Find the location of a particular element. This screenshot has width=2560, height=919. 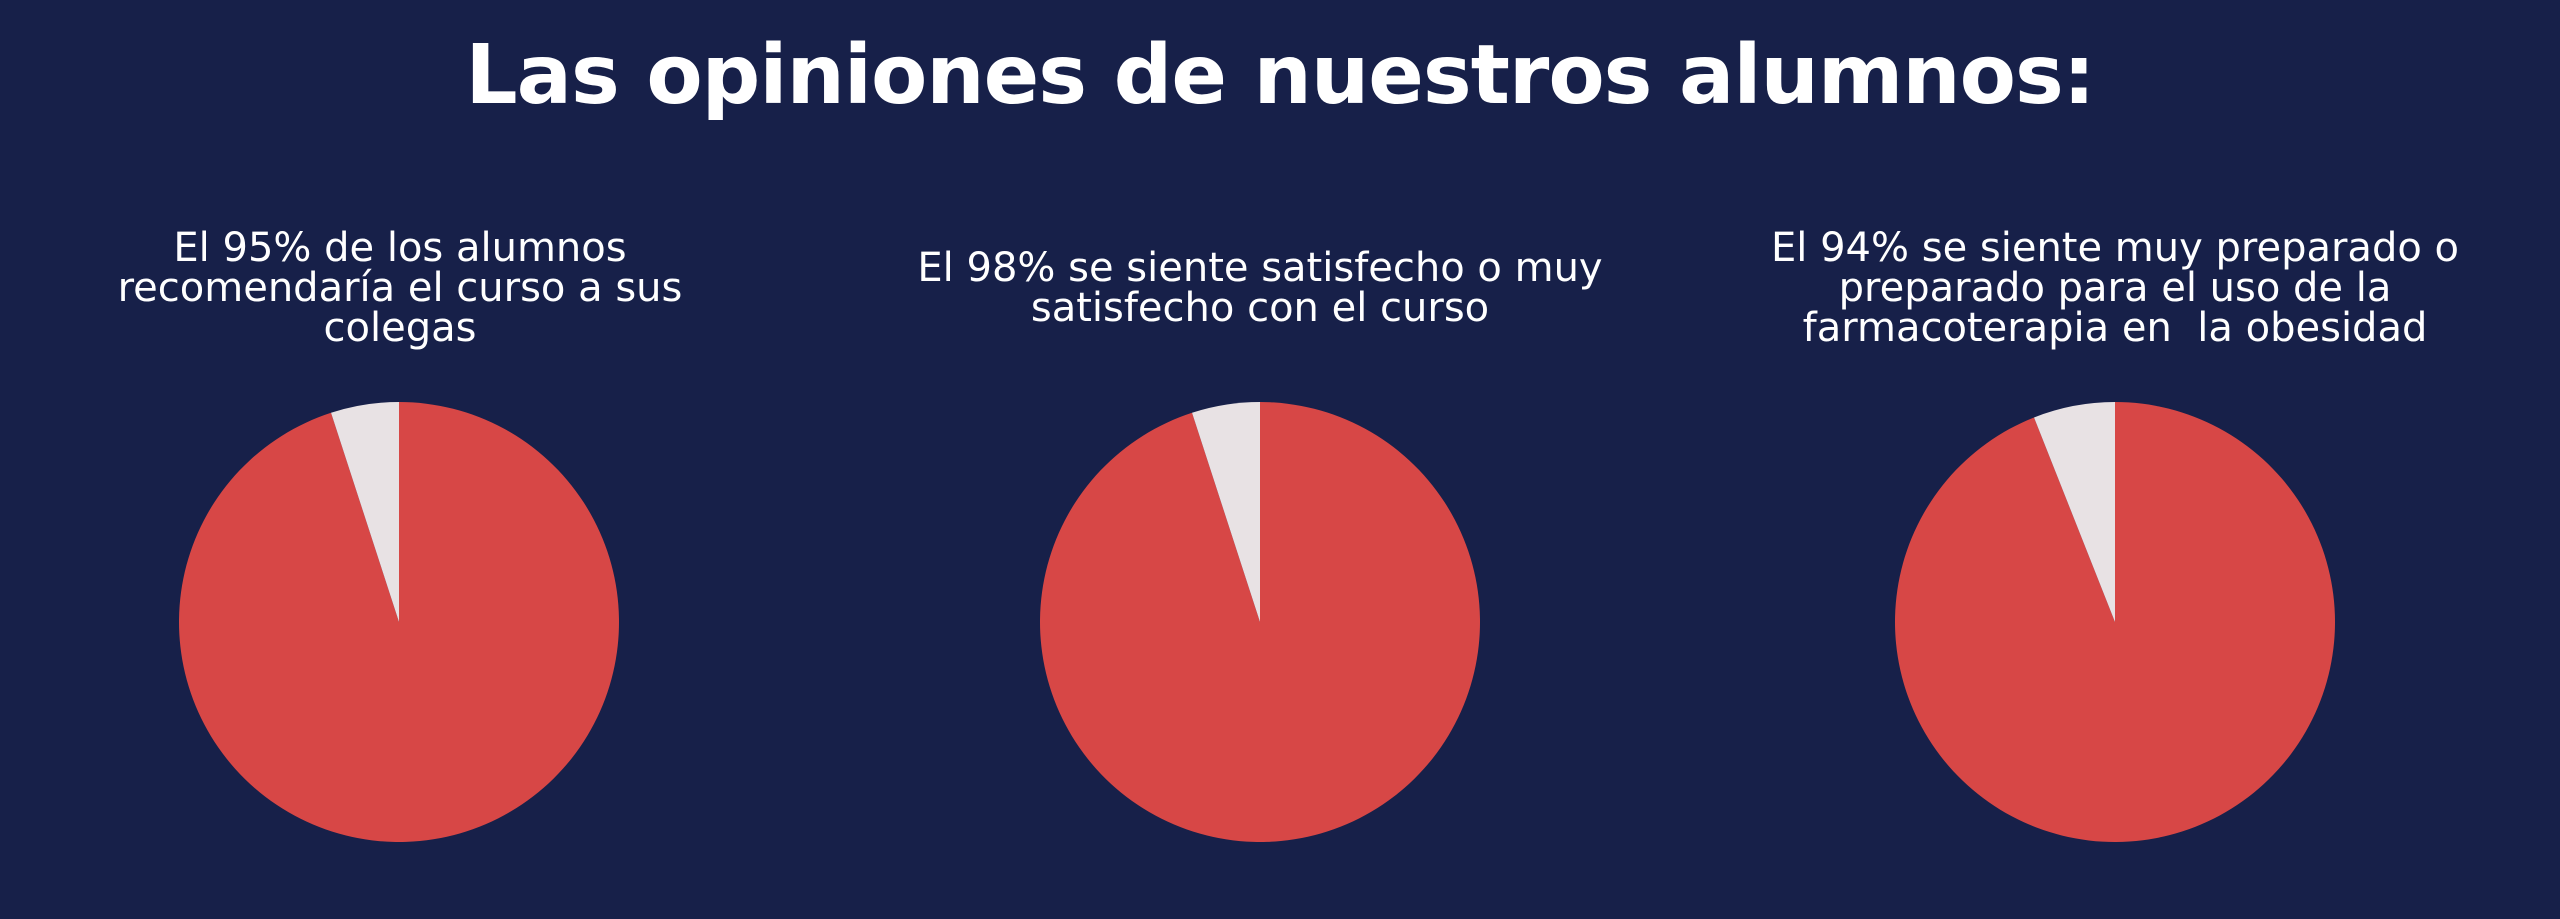

caption-line: El 95% de los alumnos is located at coordinates (400, 248).